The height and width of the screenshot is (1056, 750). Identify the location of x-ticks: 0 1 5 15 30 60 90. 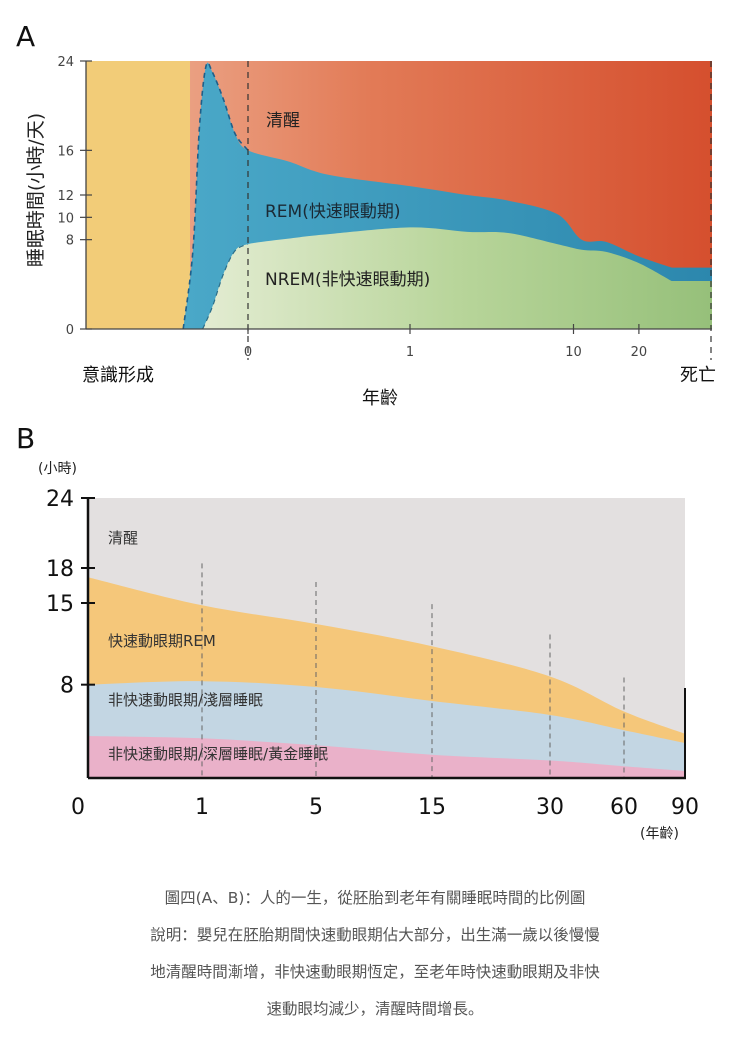
(385, 807).